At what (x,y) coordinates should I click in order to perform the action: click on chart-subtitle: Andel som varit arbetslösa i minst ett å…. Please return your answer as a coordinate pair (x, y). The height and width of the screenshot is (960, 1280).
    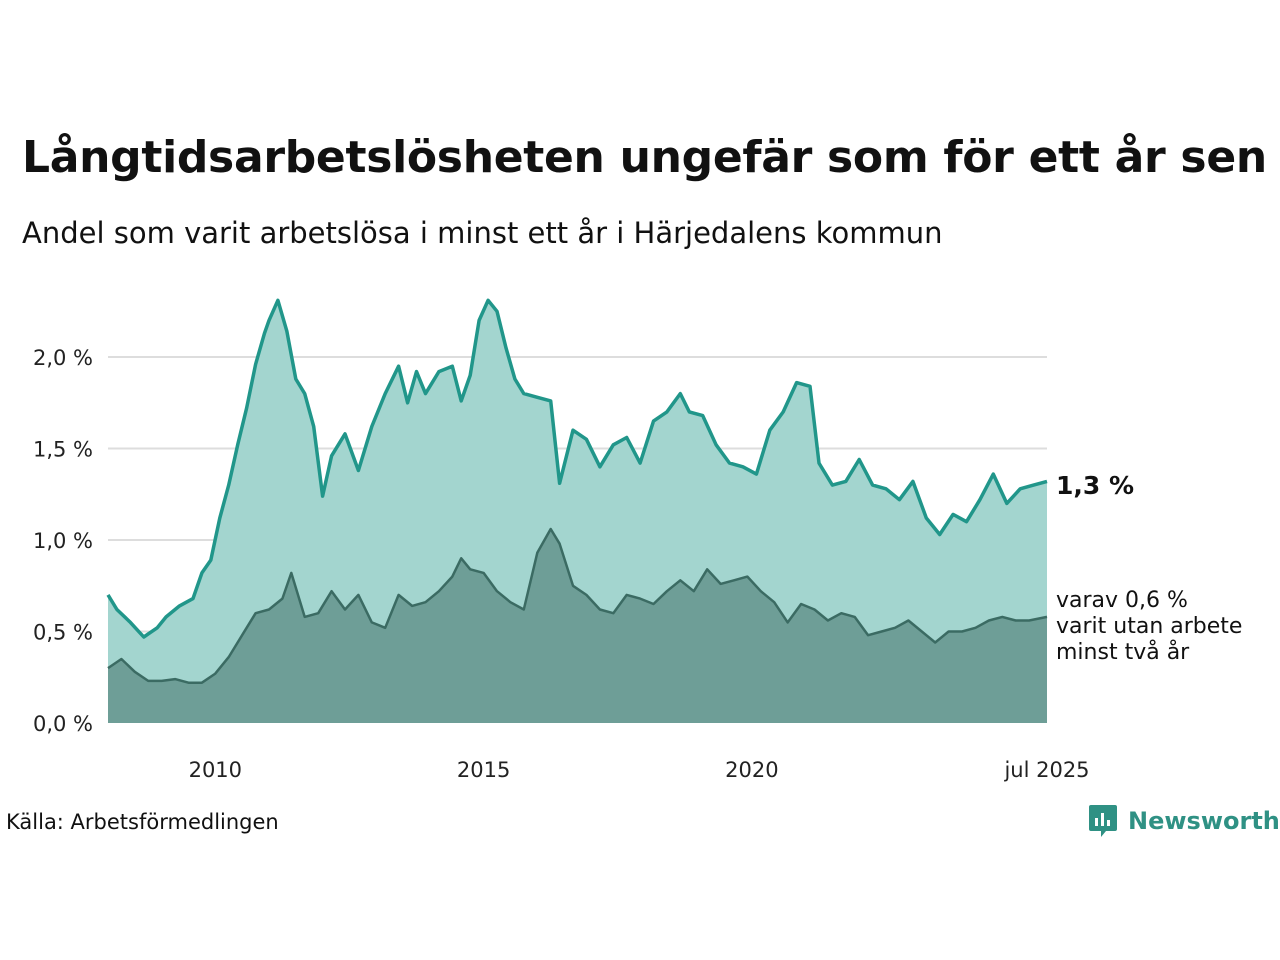
    Looking at the image, I should click on (482, 233).